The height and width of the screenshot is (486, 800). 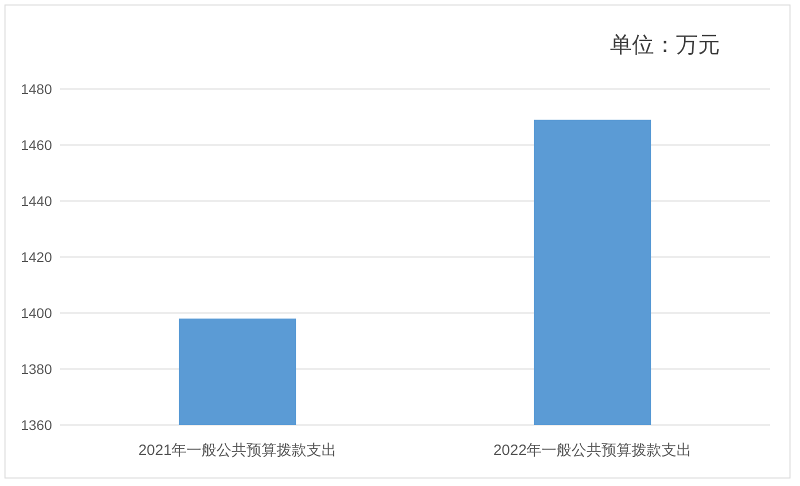 I want to click on x-tick-label: 2021年一般公共预算拨款支出, so click(x=237, y=450).